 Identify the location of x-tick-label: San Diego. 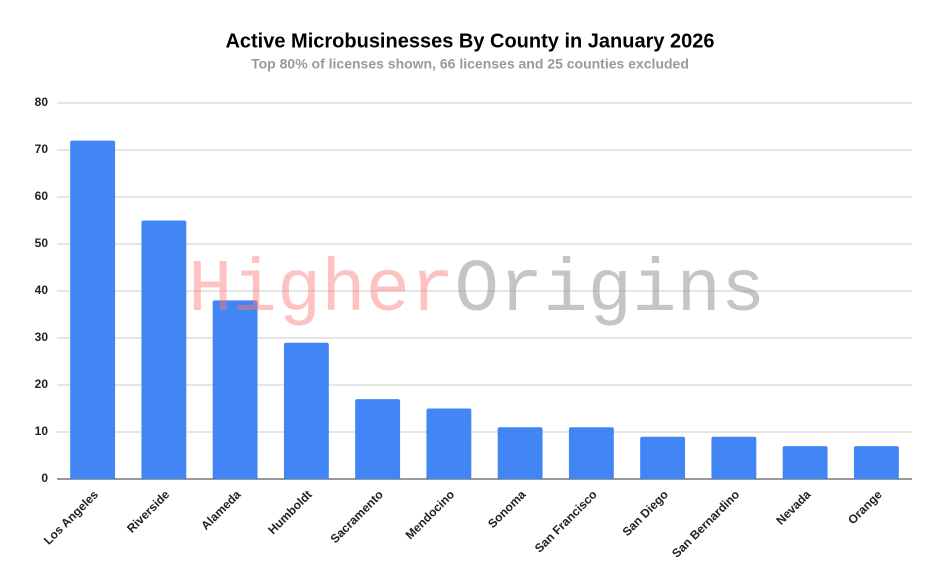
(645, 512).